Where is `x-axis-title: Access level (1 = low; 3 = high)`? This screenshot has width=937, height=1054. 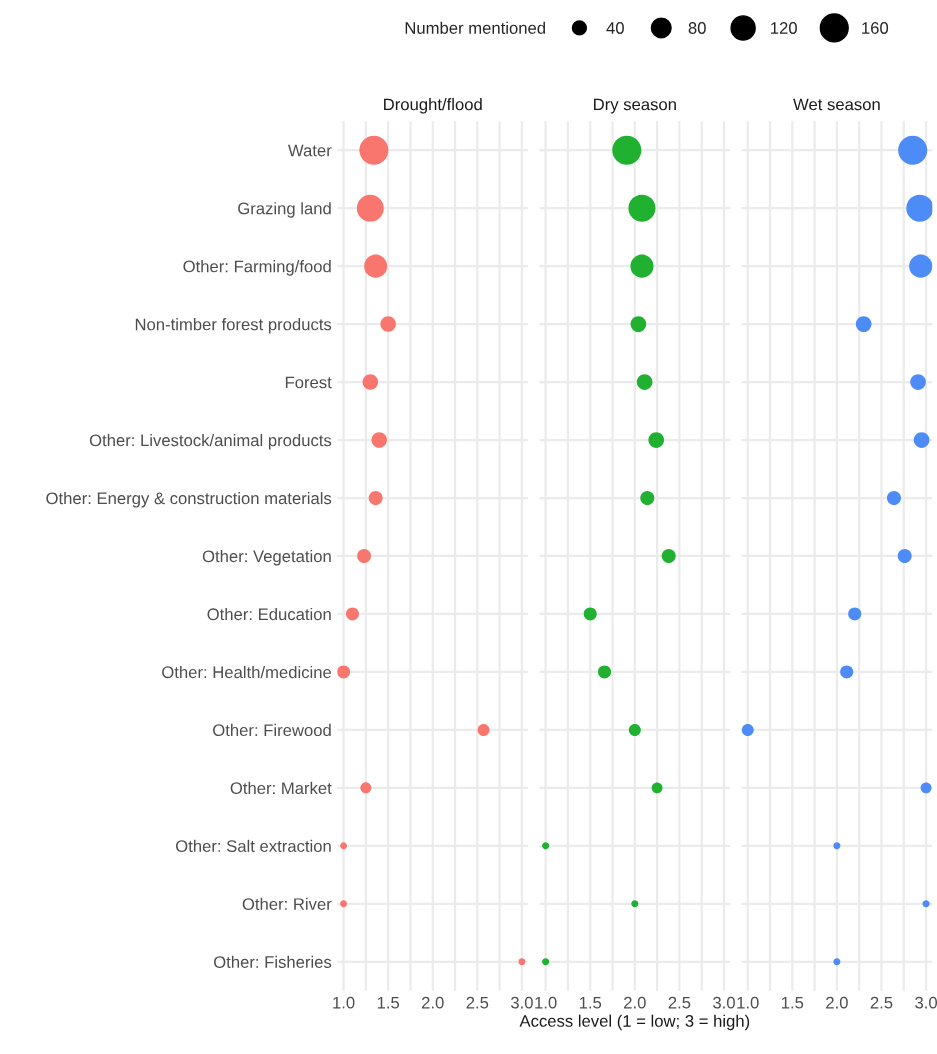
x-axis-title: Access level (1 = low; 3 = high) is located at coordinates (634, 1022).